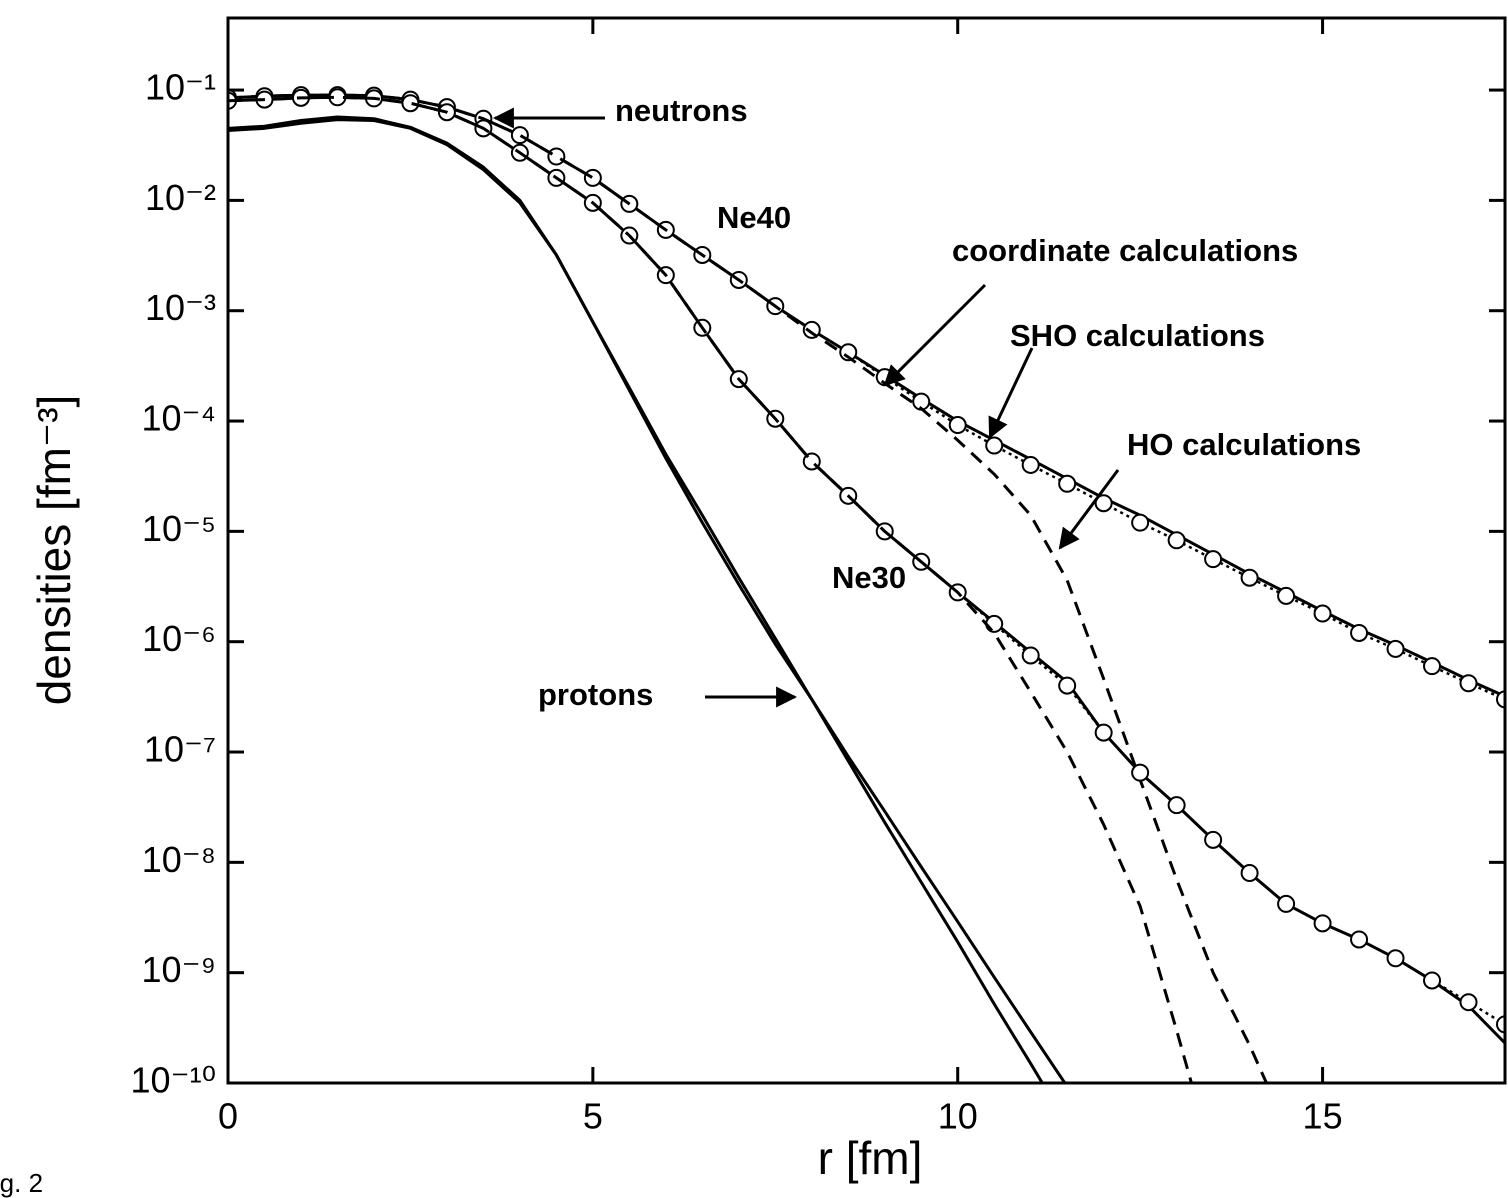 This screenshot has width=1508, height=1198. Describe the element at coordinates (595, 694) in the screenshot. I see `annotation: protons` at that location.